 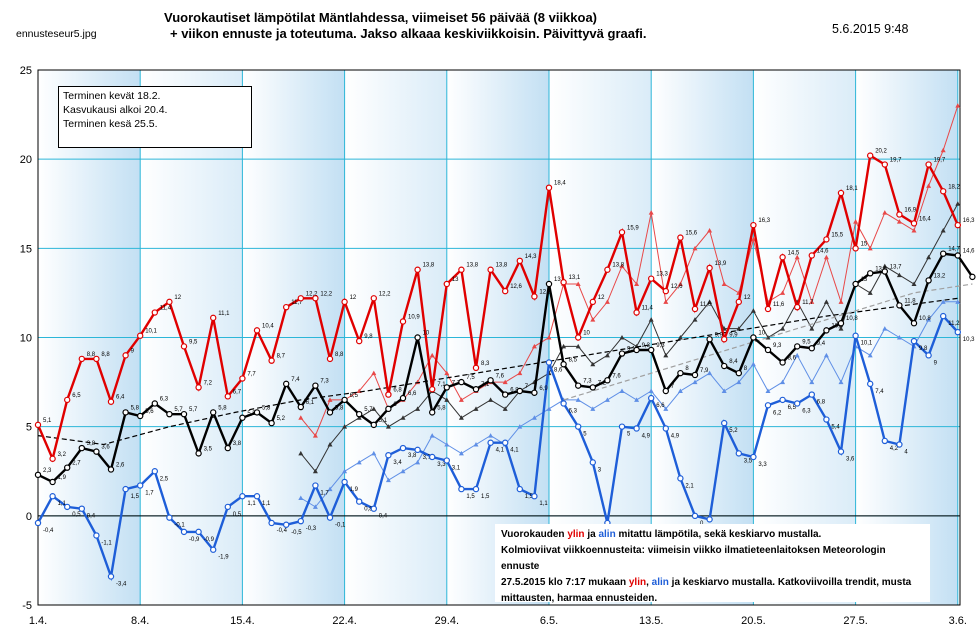 What do you see at coordinates (112, 96) in the screenshot?
I see `info-thermal-spring: Terminen kevät 18.2.` at bounding box center [112, 96].